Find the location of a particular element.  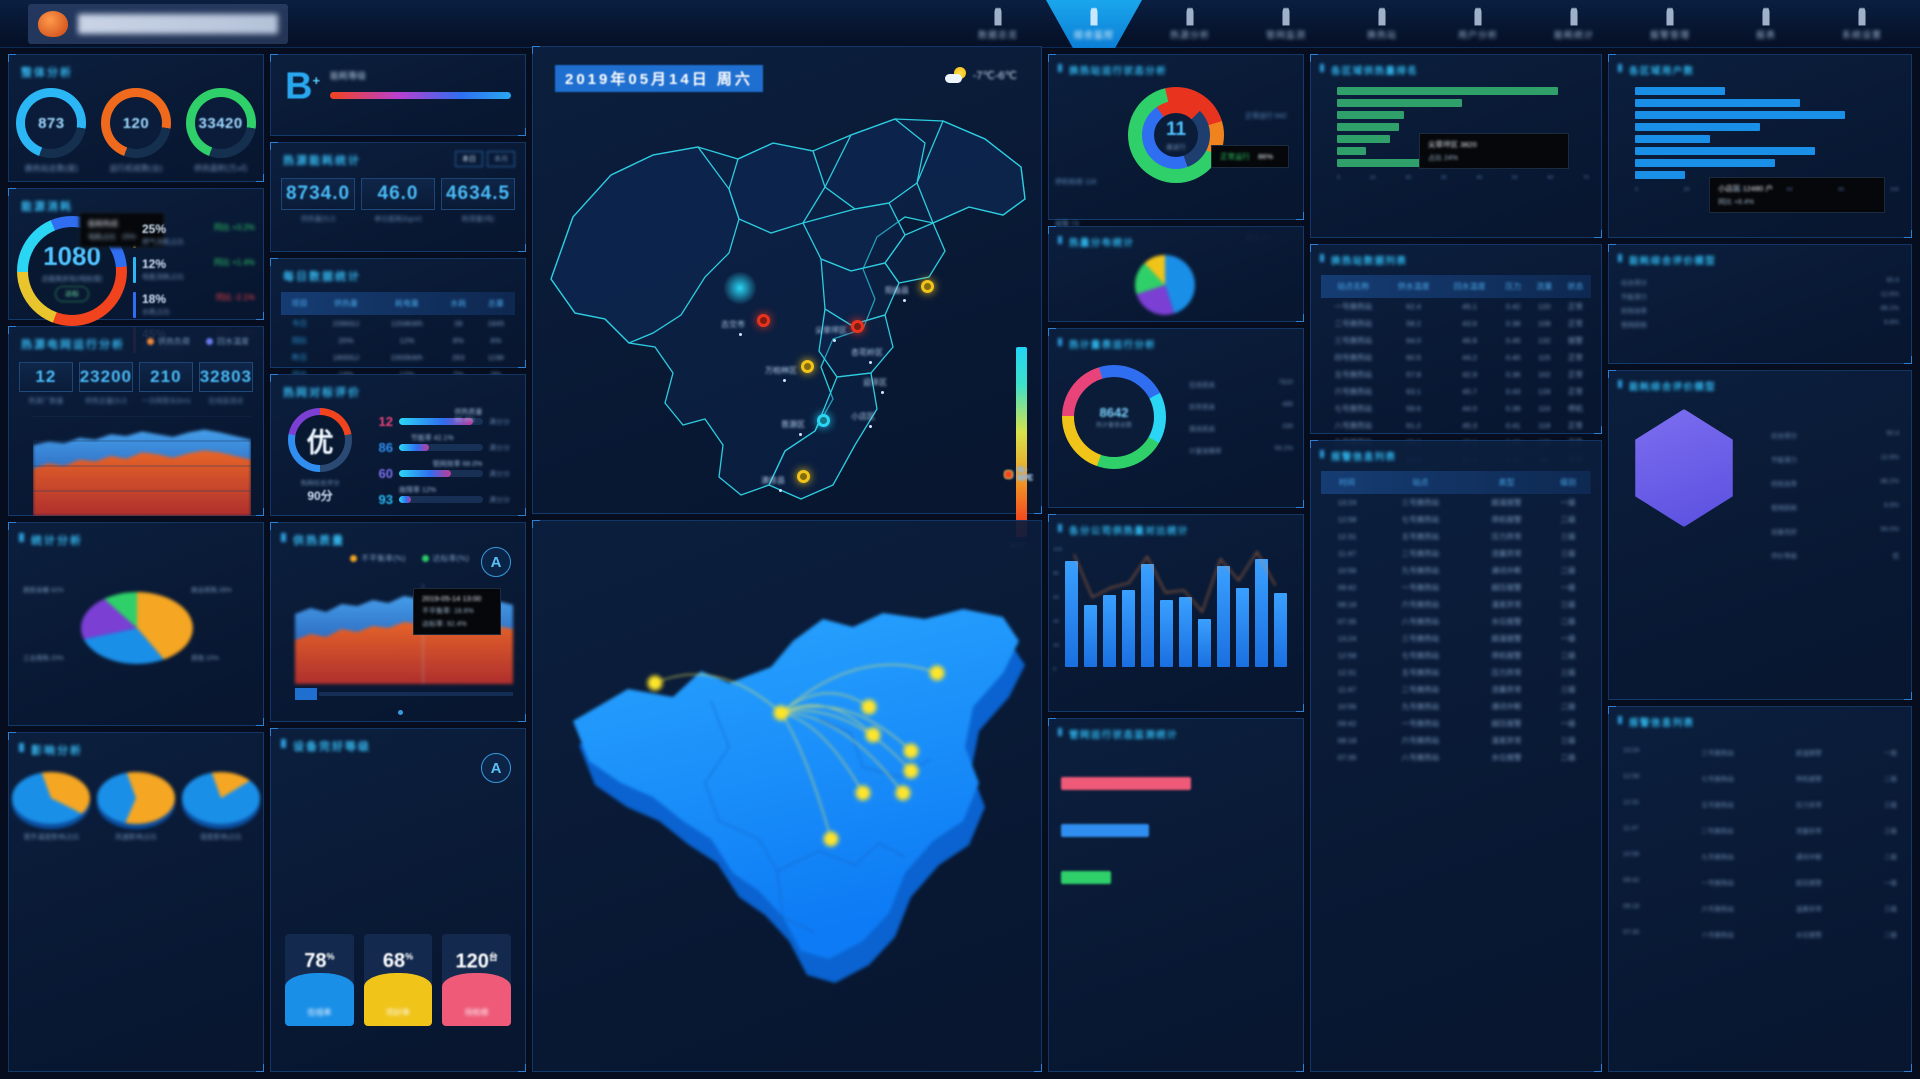

panel-3d-map: 古交 is located at coordinates (787, 796).